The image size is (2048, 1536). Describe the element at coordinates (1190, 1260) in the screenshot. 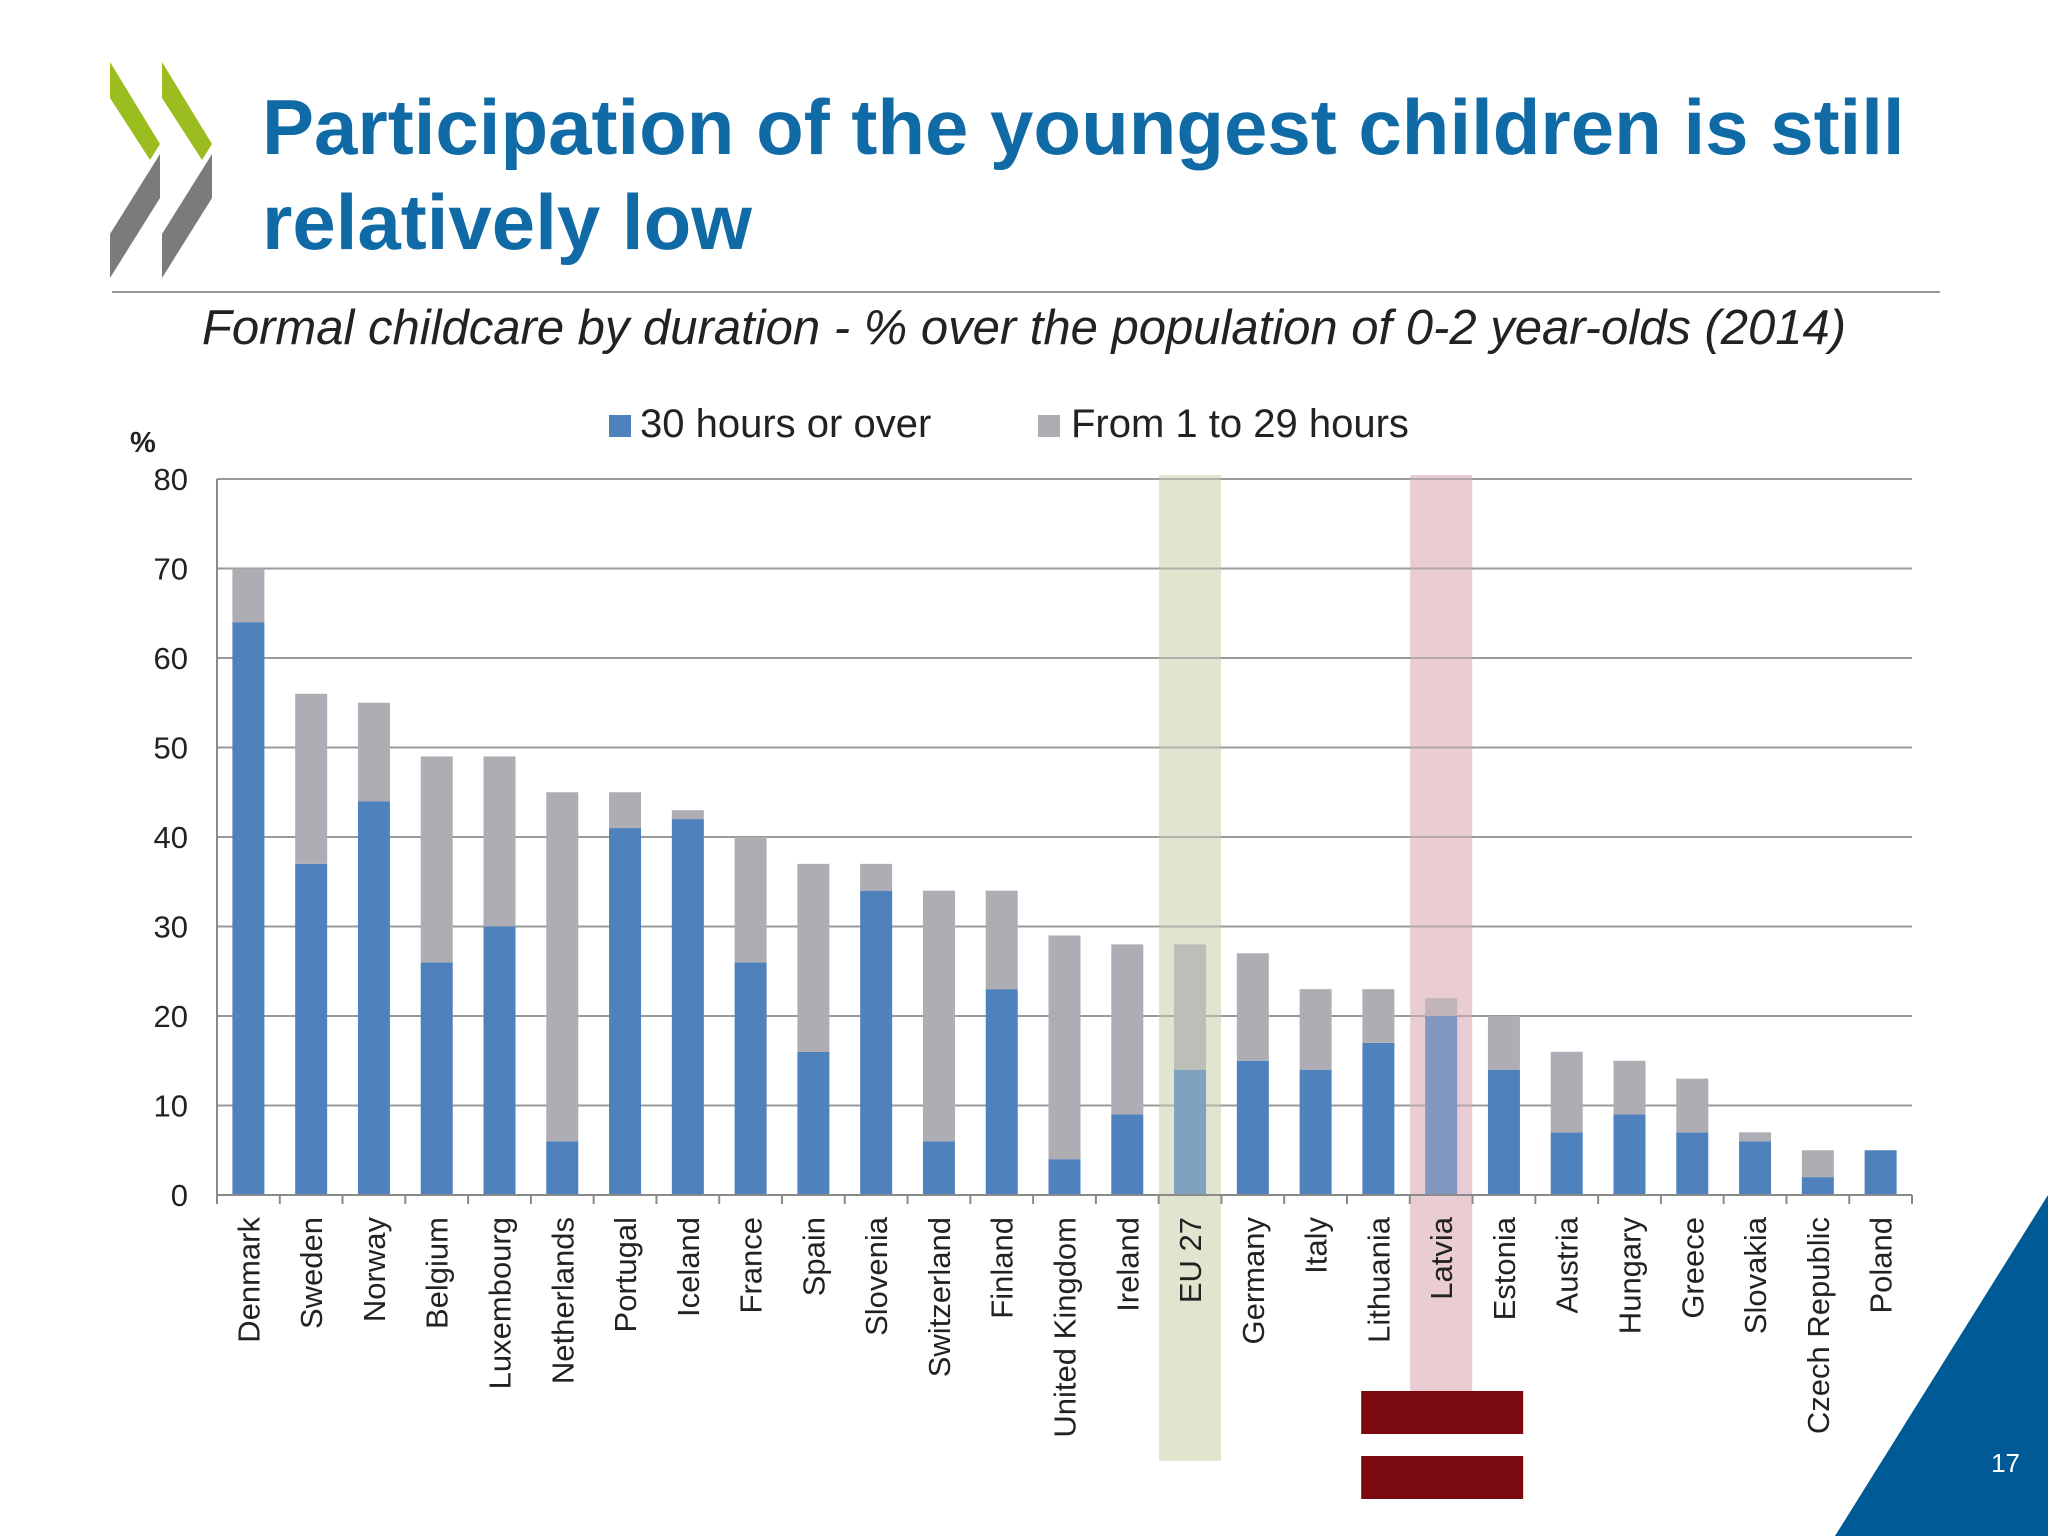

I see `x-tick-label: EU 27` at that location.